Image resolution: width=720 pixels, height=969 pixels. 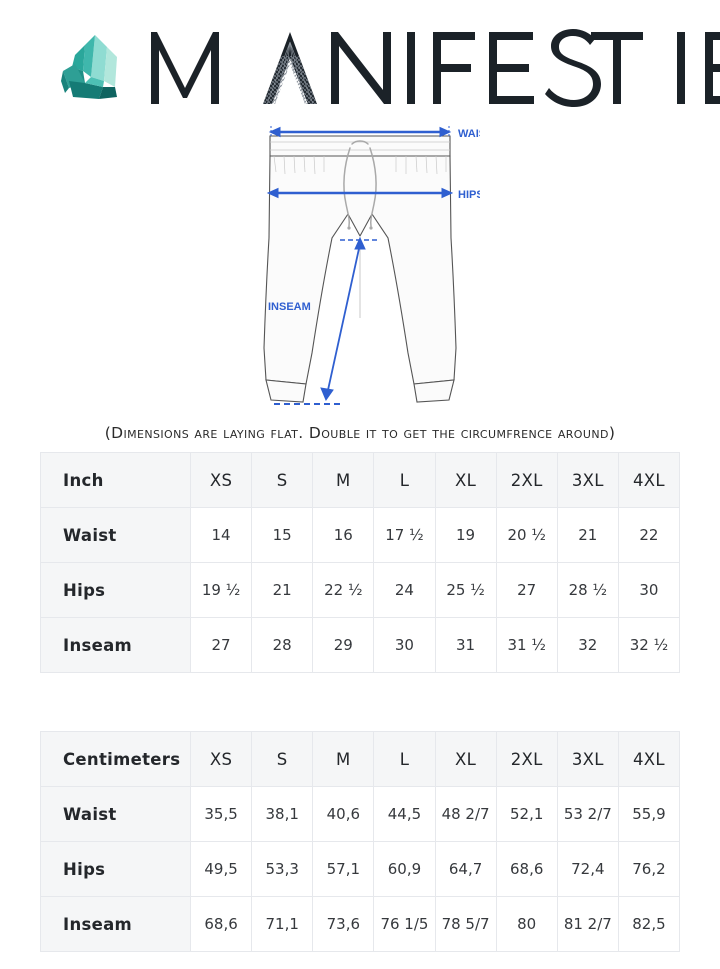 I want to click on cell-waist-xl: 48 2/7, so click(x=465, y=814).